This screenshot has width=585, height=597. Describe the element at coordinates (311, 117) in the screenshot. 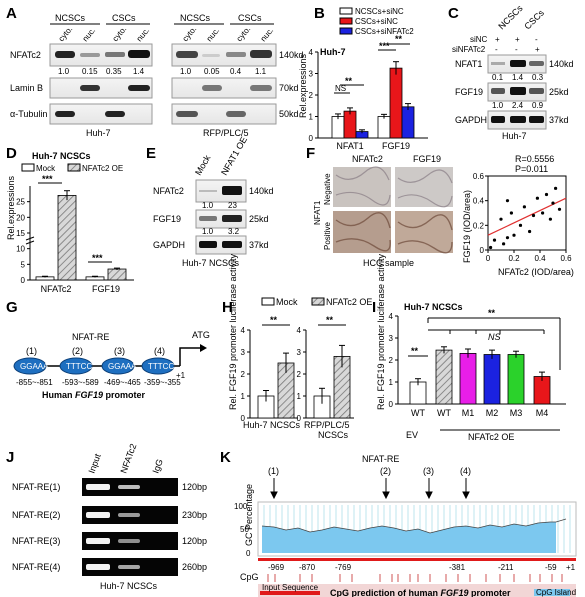

I see `y-tick-label: 1` at that location.